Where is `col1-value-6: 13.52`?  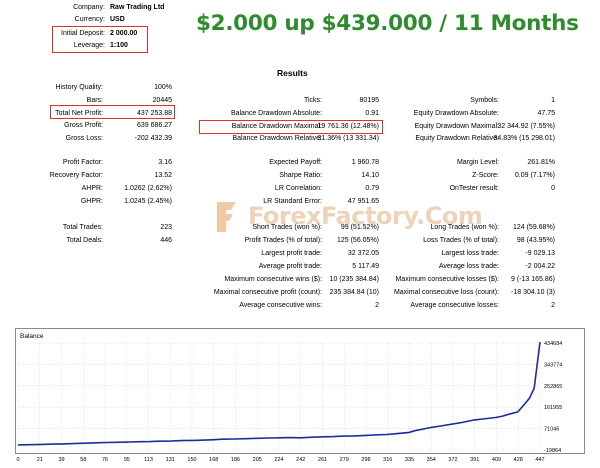 col1-value-6: 13.52 is located at coordinates (163, 175).